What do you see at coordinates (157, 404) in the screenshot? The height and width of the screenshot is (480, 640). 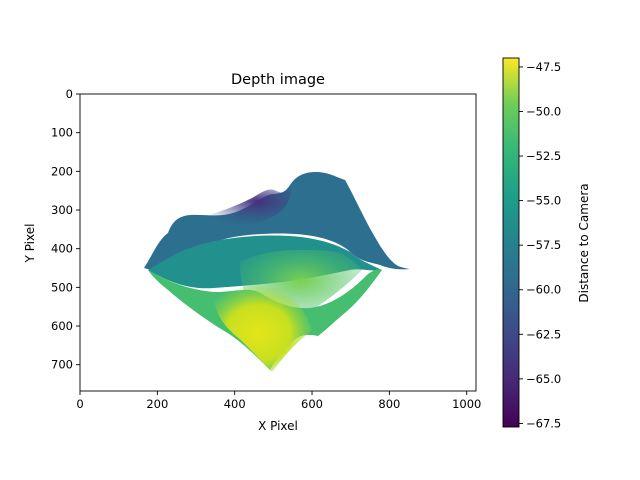 I see `x-tick-label: 200` at bounding box center [157, 404].